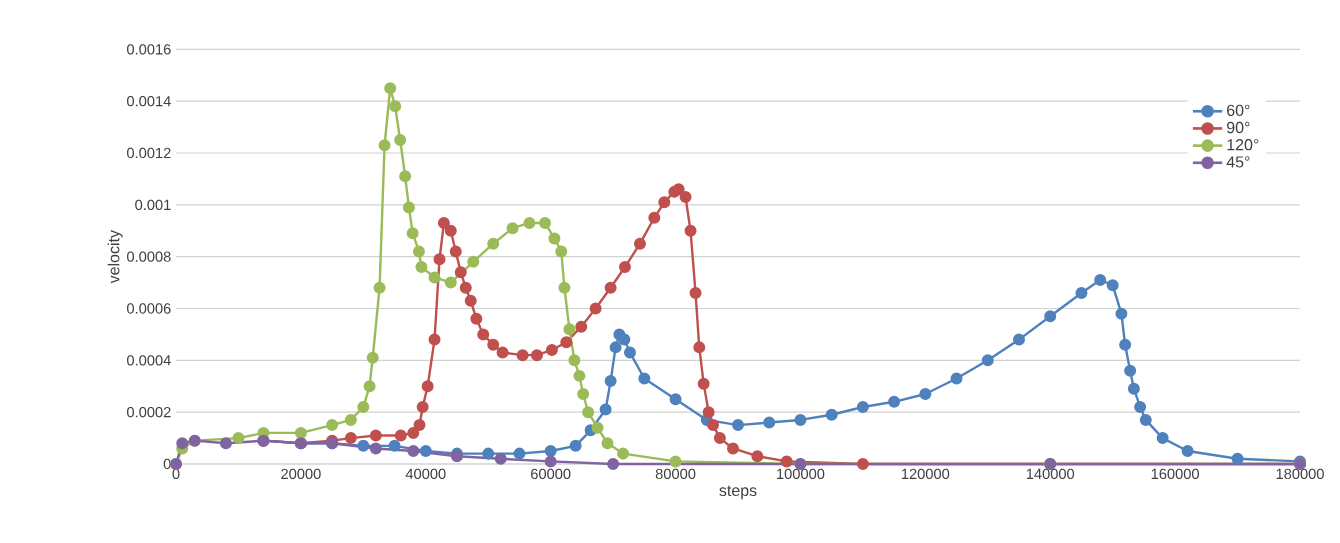  What do you see at coordinates (1243, 145) in the screenshot?
I see `legend-label: 120°` at bounding box center [1243, 145].